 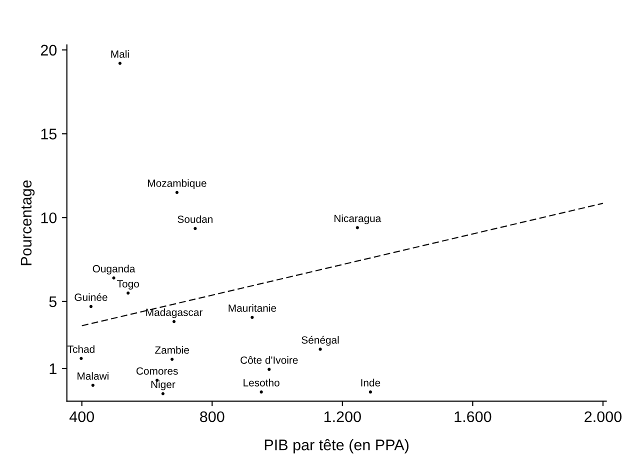 I want to click on x-axis-title: PIB par tête (en PPA), so click(x=336, y=446).